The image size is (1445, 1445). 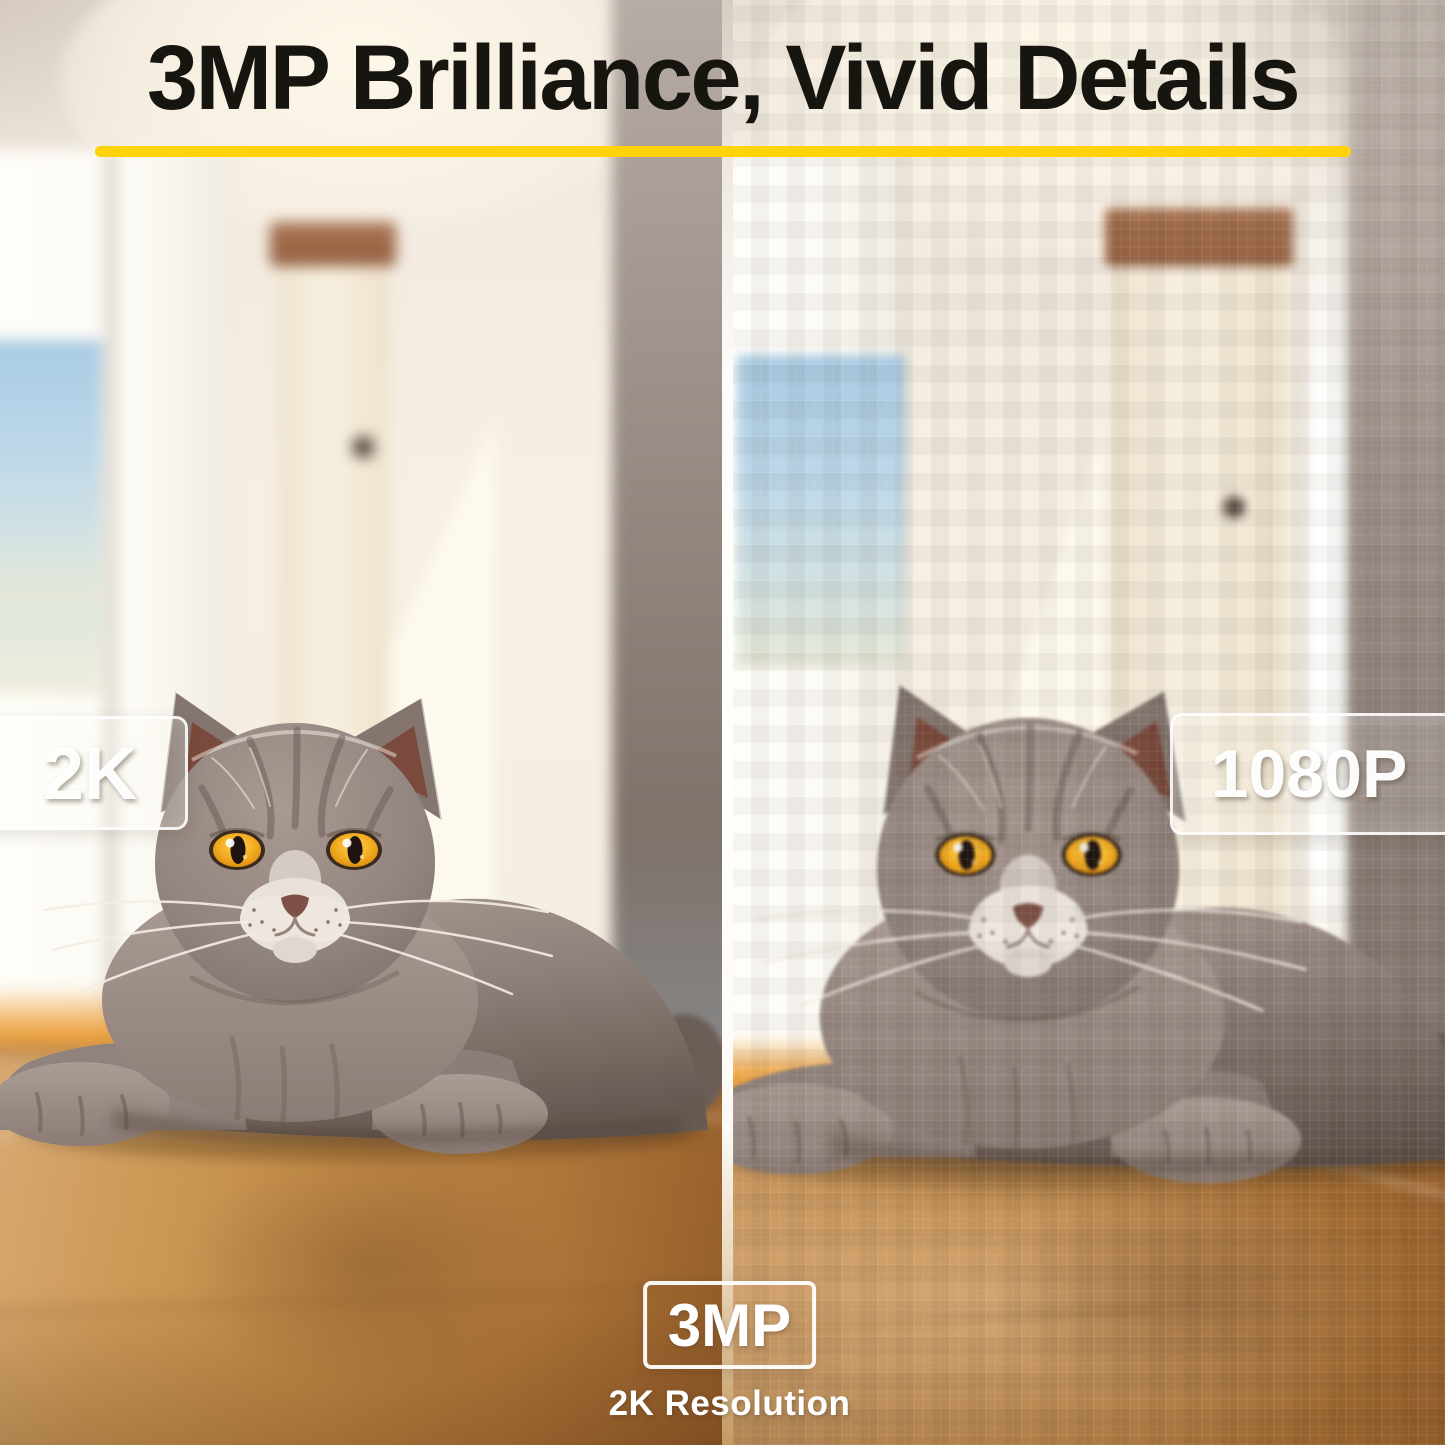 What do you see at coordinates (727, 722) in the screenshot?
I see `split-divider` at bounding box center [727, 722].